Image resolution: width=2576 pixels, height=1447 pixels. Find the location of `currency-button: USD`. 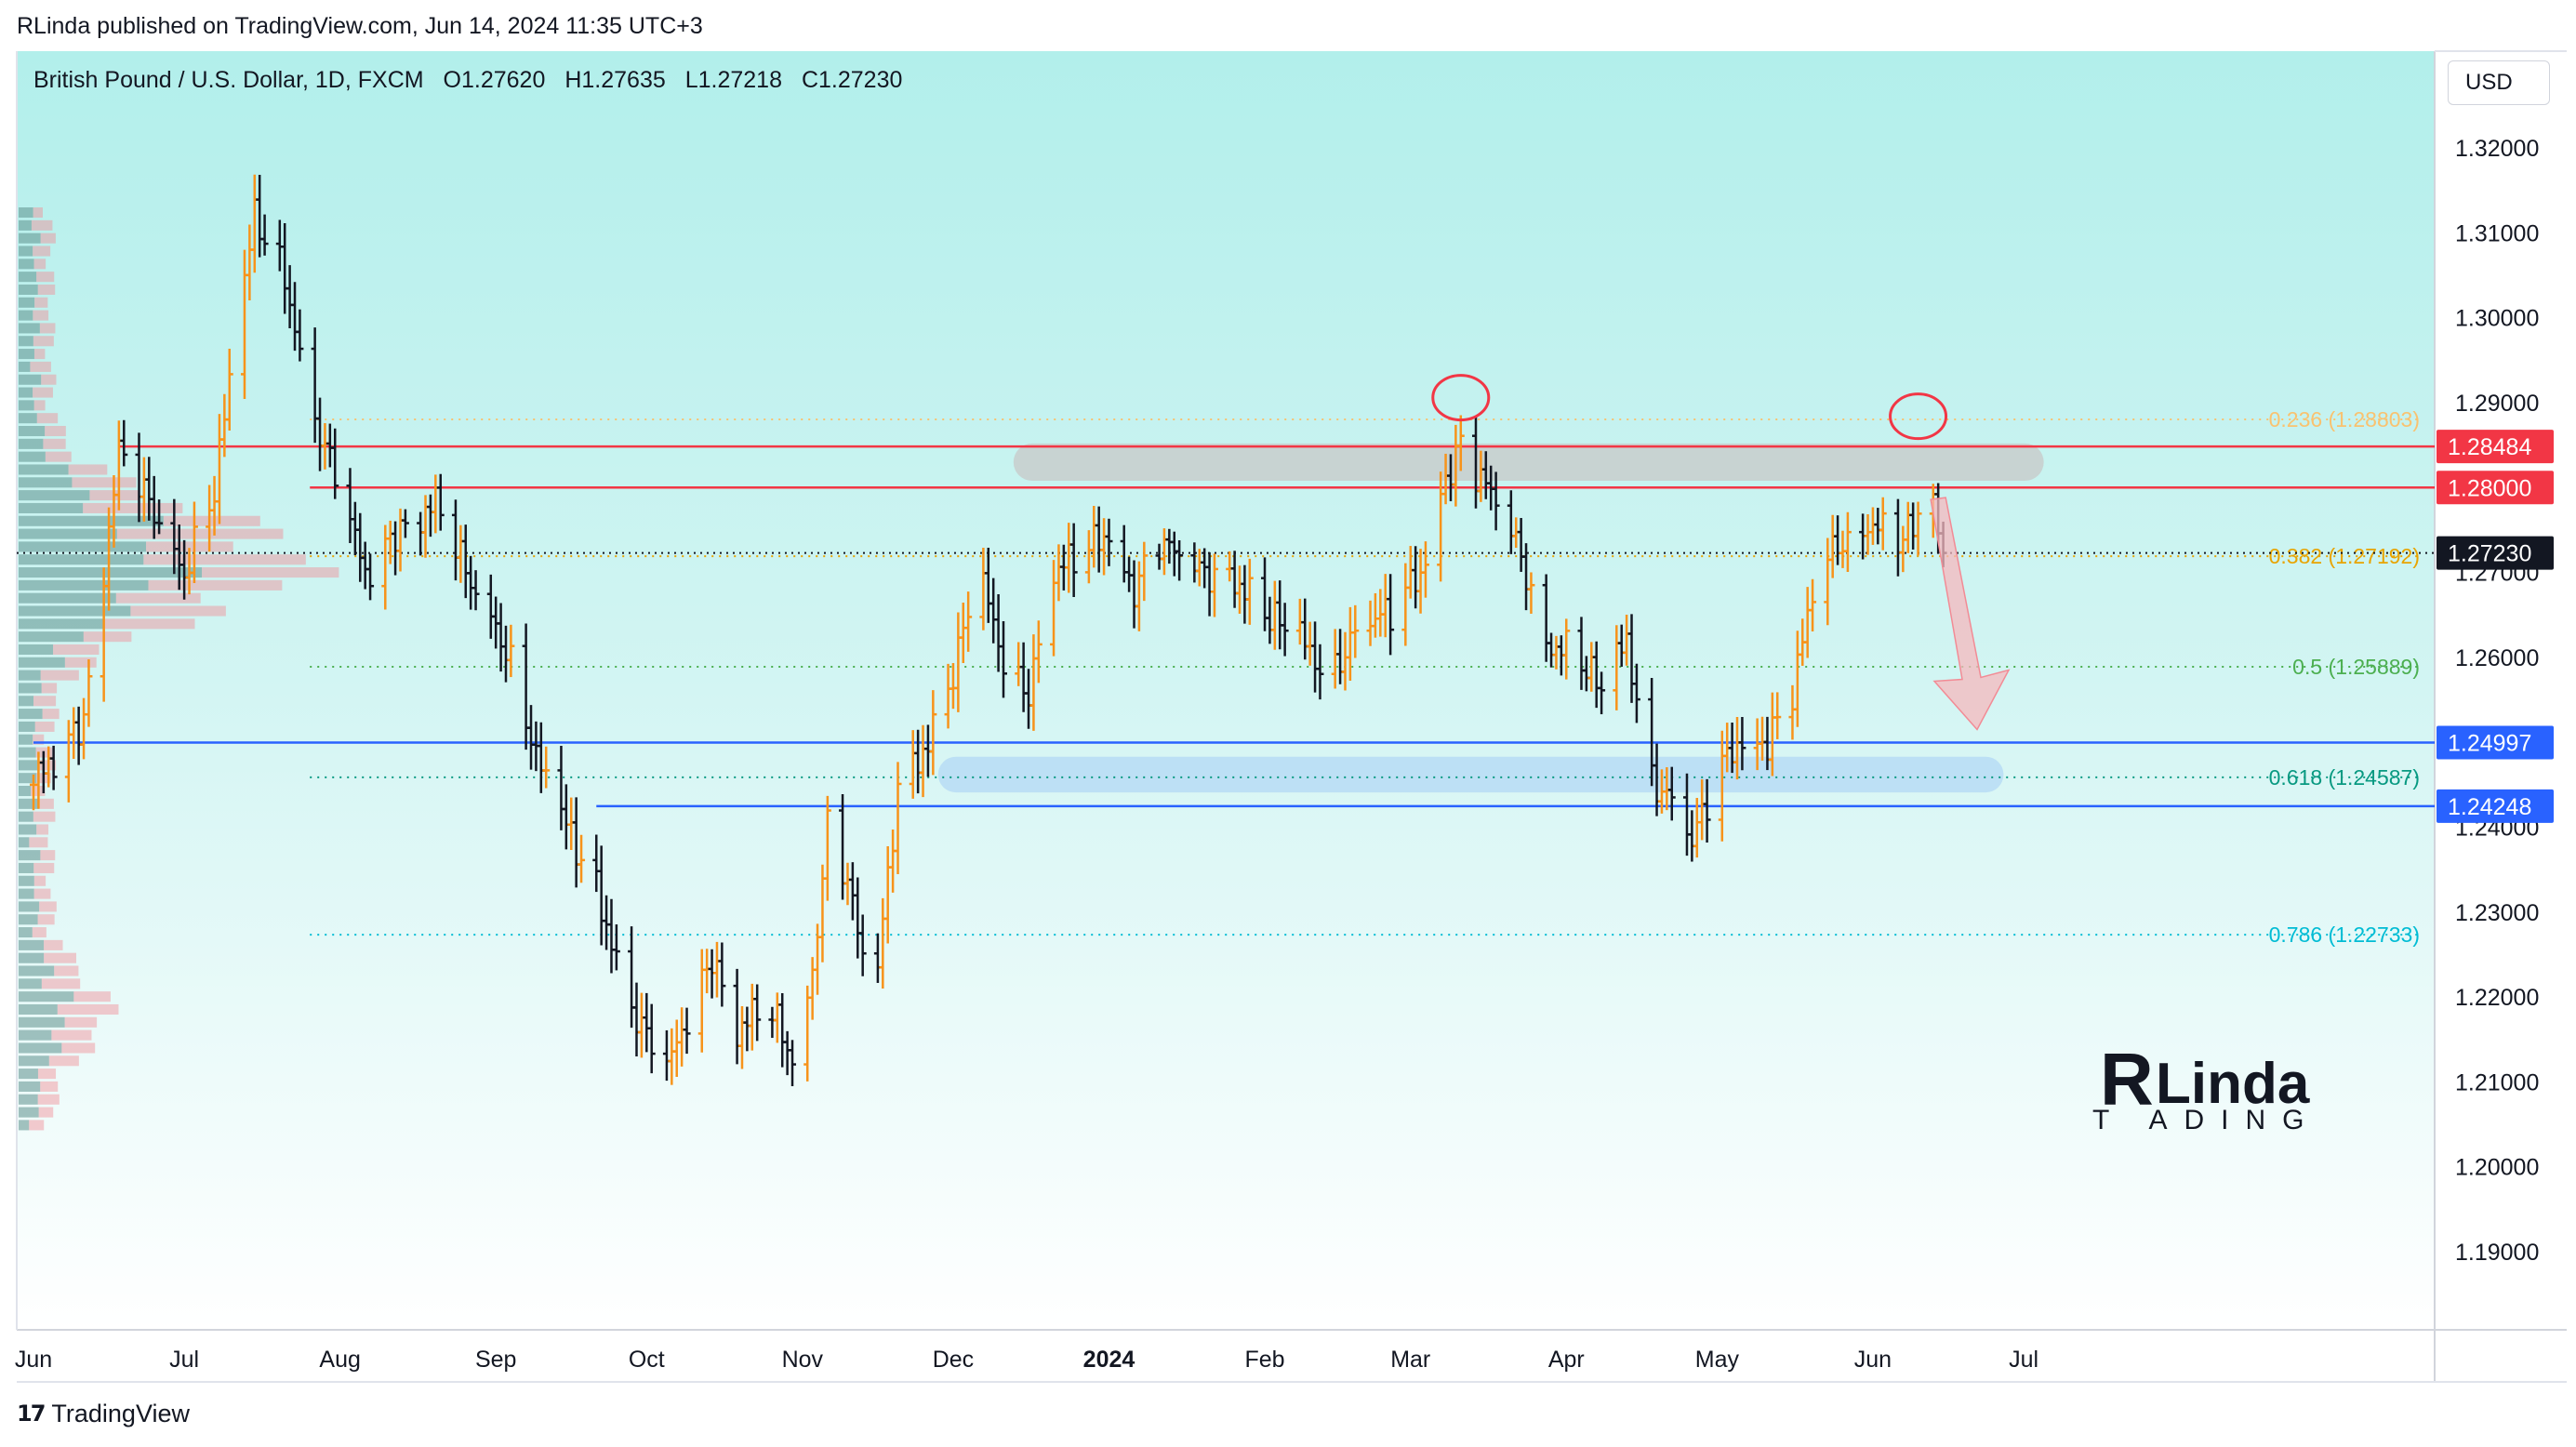

currency-button: USD is located at coordinates (2499, 82).